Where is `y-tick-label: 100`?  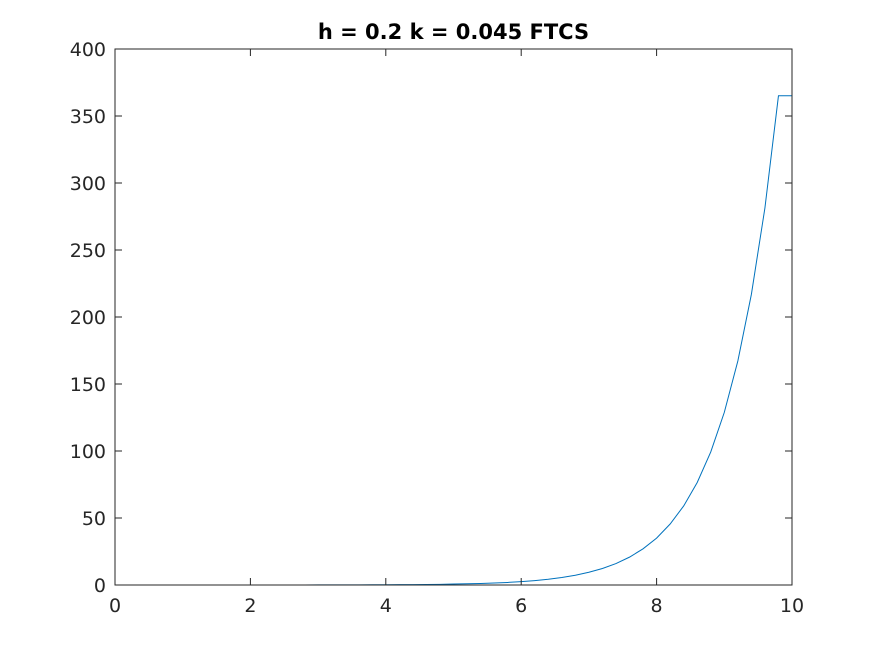
y-tick-label: 100 is located at coordinates (88, 452).